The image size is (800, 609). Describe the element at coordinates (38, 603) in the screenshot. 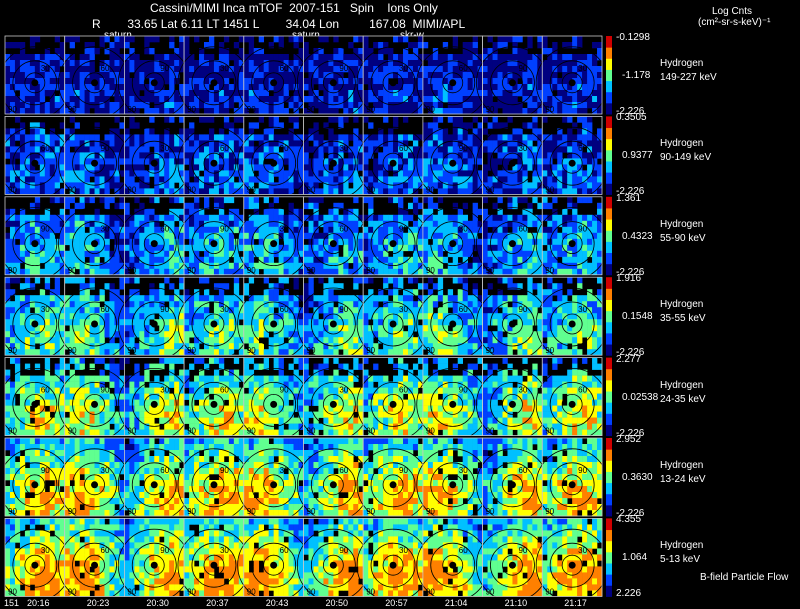

I see `time-tick-label: 20:16` at that location.